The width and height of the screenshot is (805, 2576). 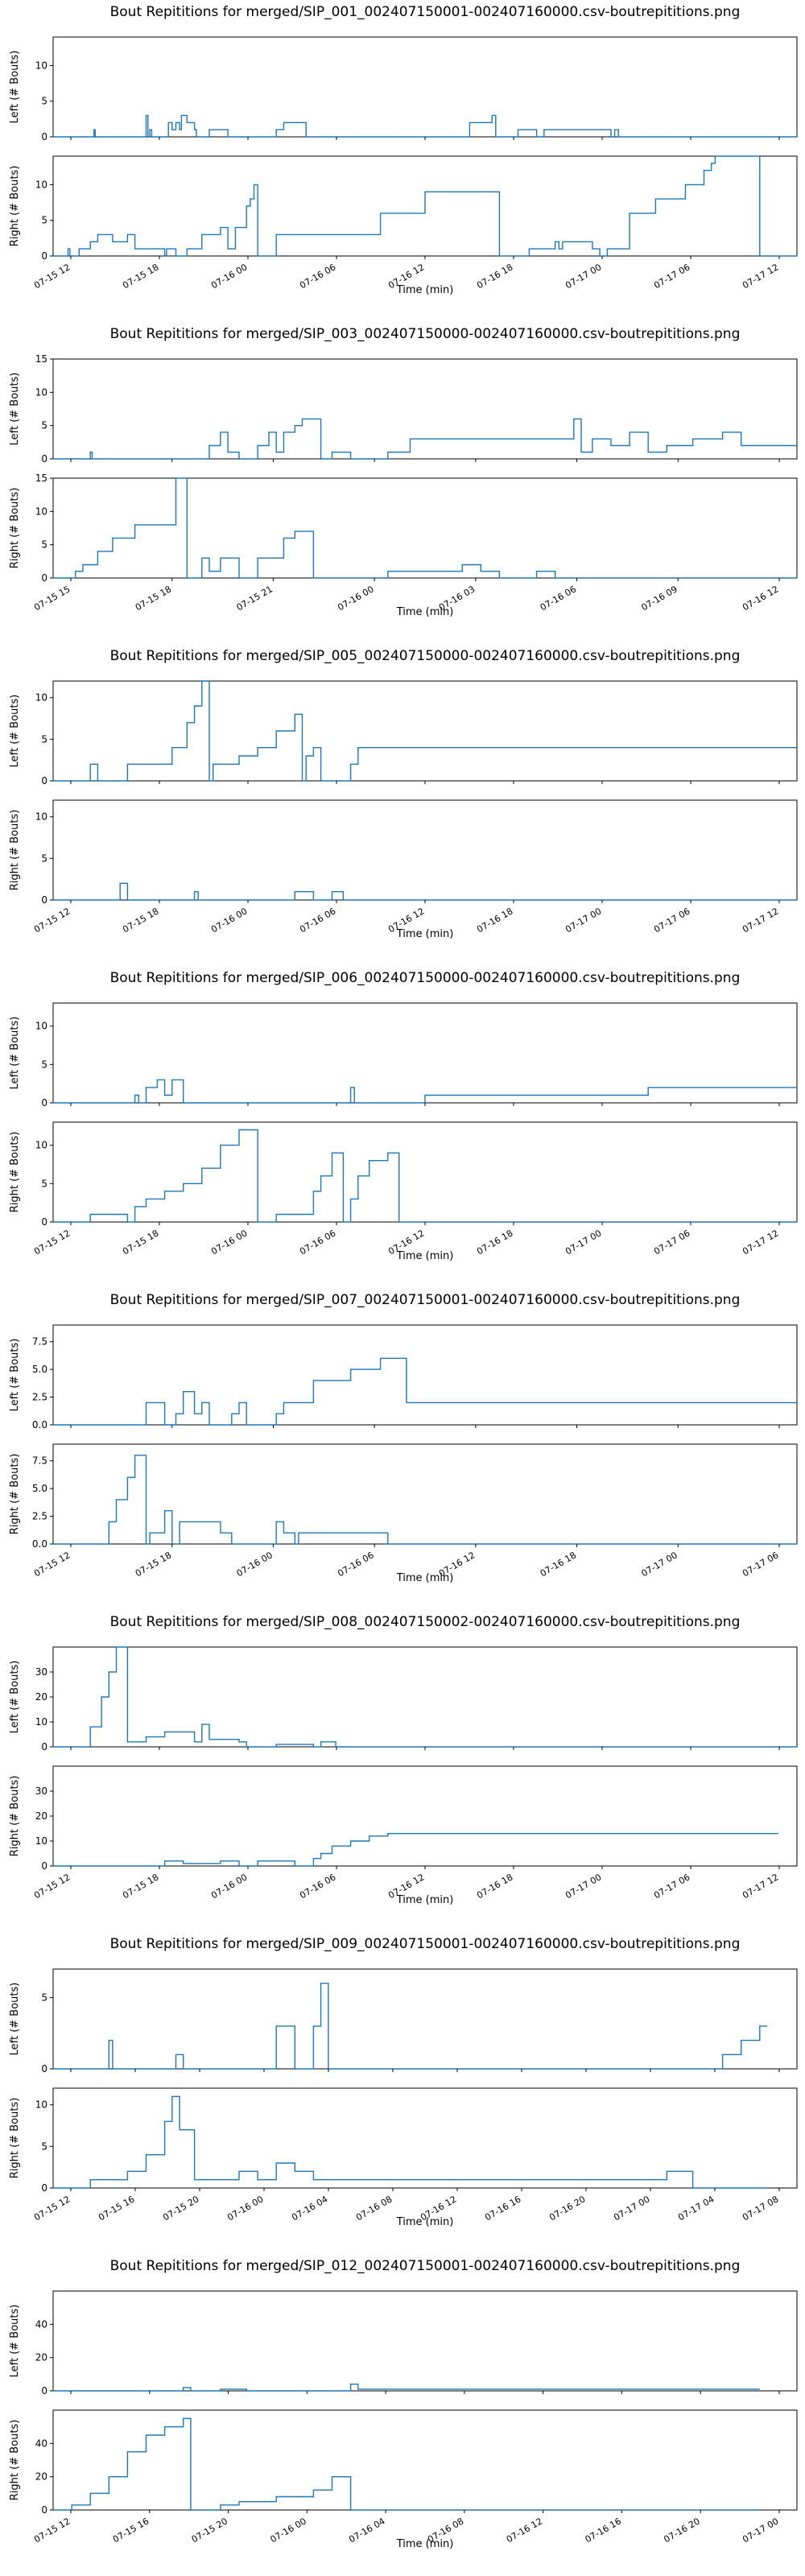 What do you see at coordinates (41, 478) in the screenshot?
I see `y-tick-label: 15` at bounding box center [41, 478].